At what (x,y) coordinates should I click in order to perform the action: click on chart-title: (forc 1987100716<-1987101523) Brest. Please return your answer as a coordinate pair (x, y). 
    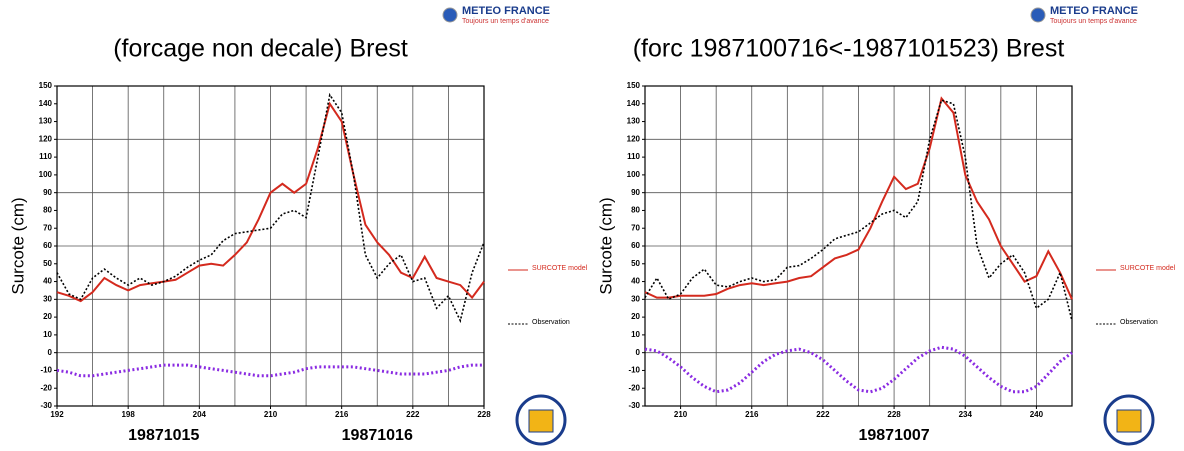
    Looking at the image, I should click on (849, 49).